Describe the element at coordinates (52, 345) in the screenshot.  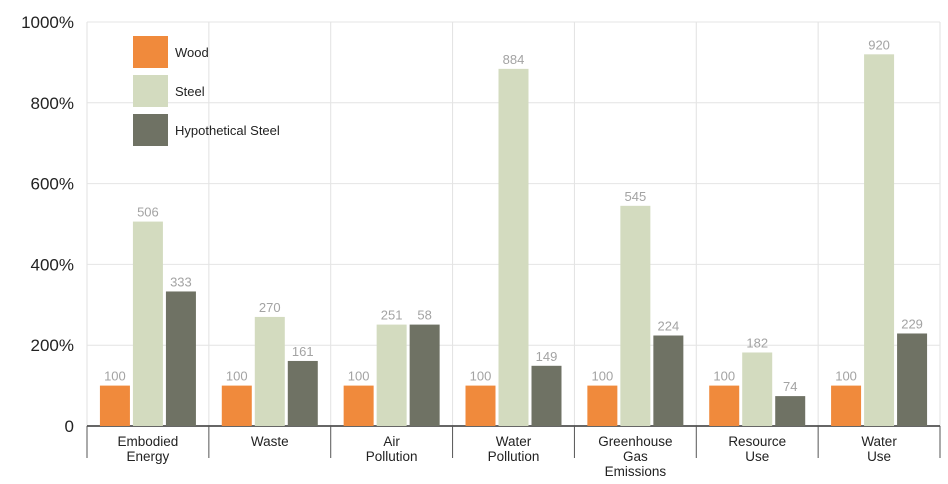
I see `y-tick-label: 200%` at that location.